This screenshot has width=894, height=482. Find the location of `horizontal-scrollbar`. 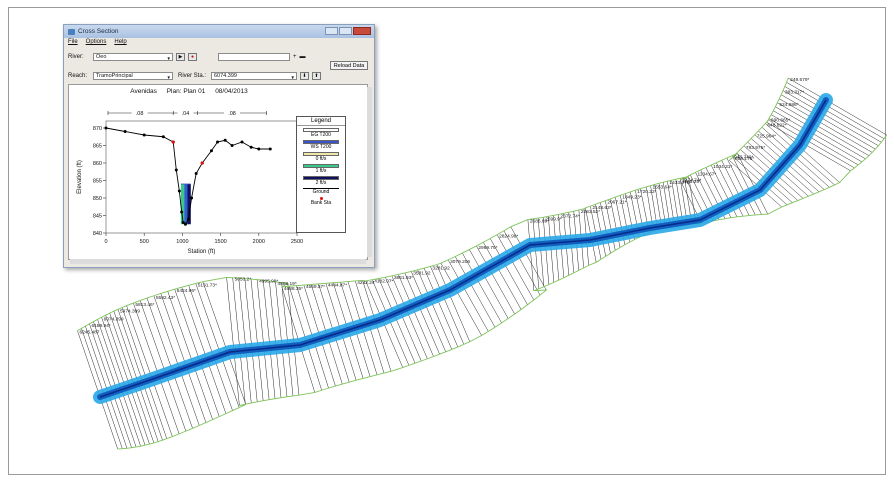

horizontal-scrollbar is located at coordinates (218, 261).